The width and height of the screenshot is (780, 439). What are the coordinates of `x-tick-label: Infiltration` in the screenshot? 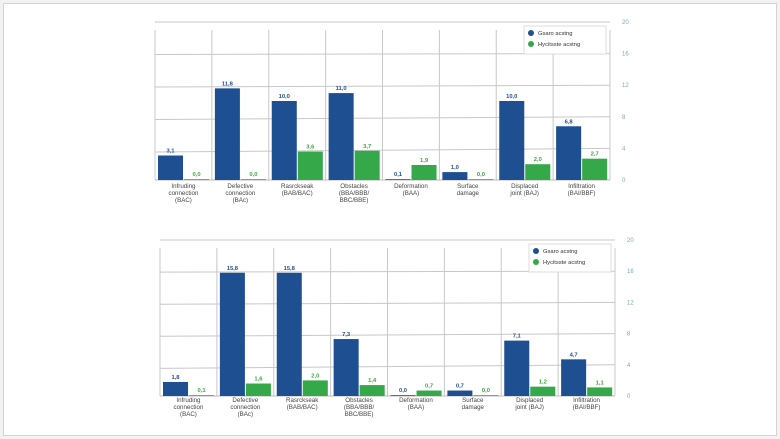 It's located at (586, 400).